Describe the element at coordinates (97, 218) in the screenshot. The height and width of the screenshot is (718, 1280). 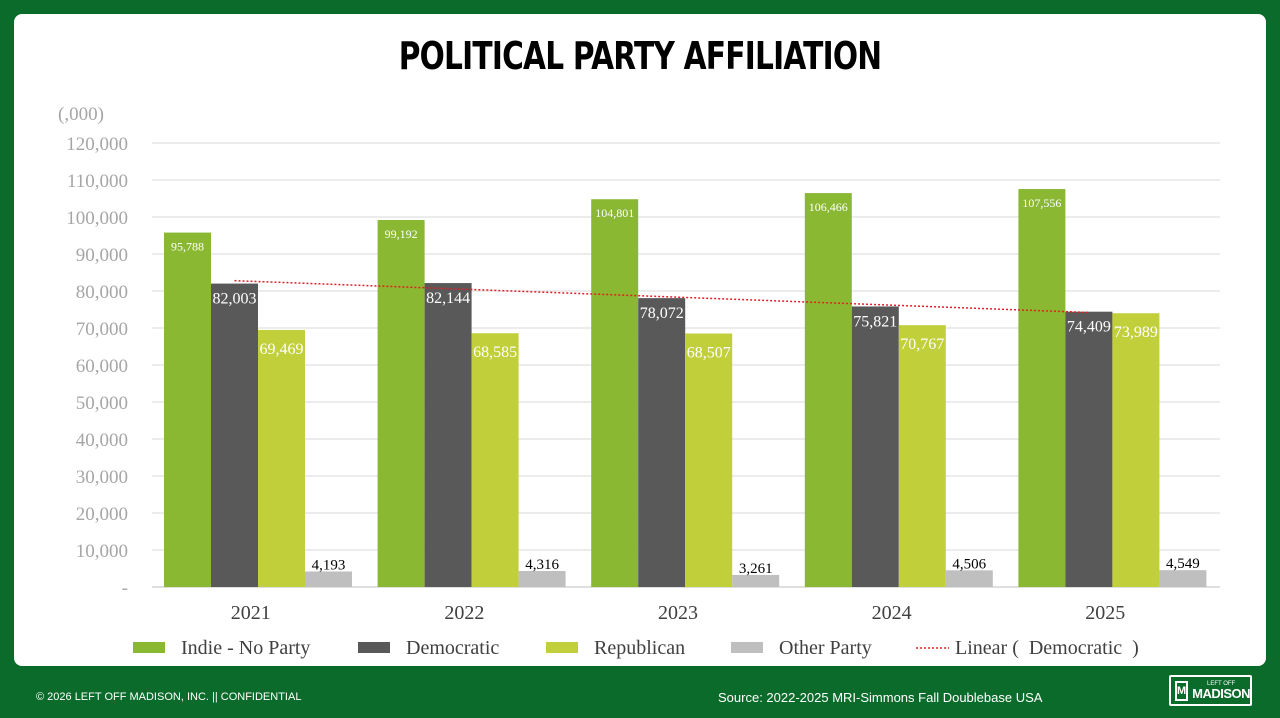
I see `y-tick-label: 100,000` at that location.